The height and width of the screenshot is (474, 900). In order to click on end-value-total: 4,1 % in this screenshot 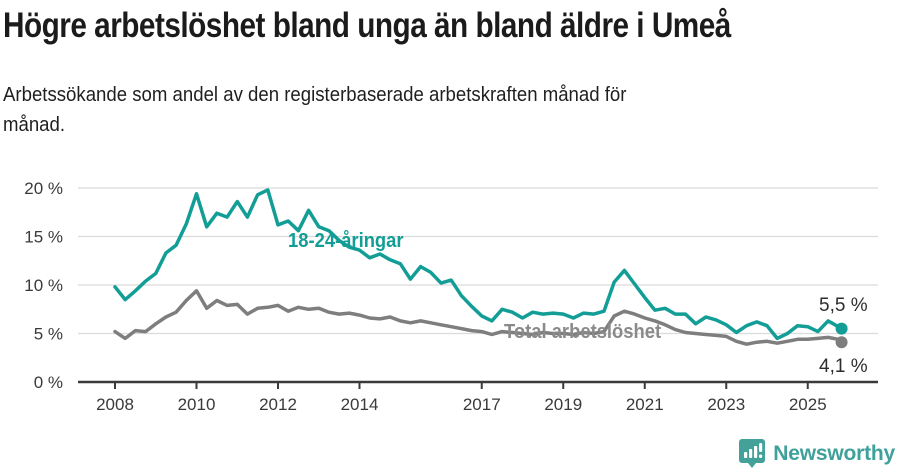, I will do `click(843, 366)`.